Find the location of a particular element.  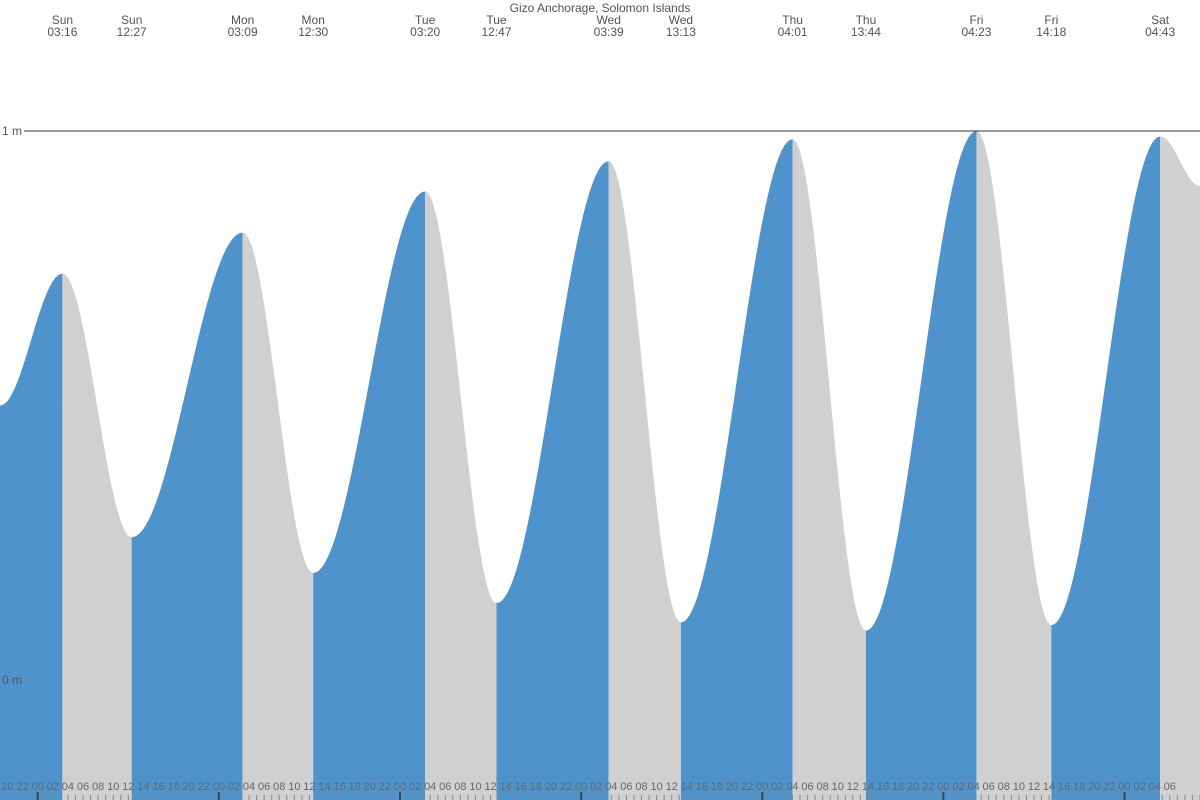

event-time-label: 04:01 is located at coordinates (793, 32).